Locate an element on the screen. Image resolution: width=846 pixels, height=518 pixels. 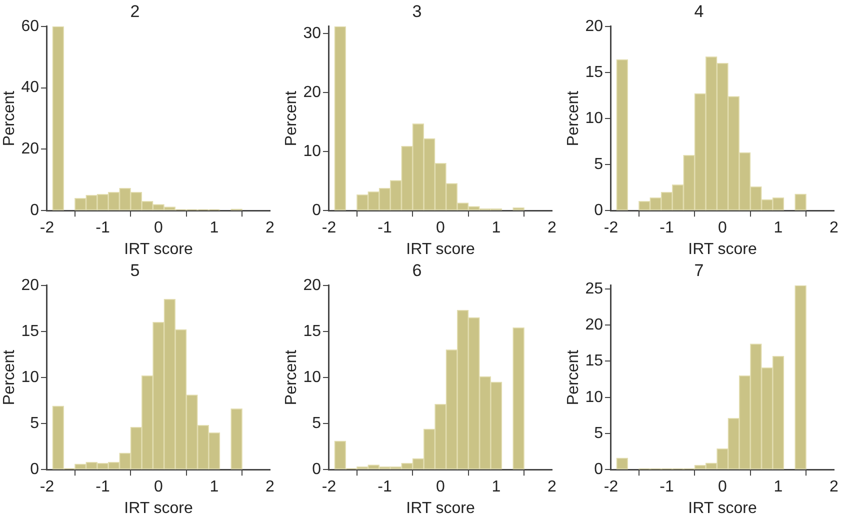
y-tick-label: 25 is located at coordinates (594, 289).